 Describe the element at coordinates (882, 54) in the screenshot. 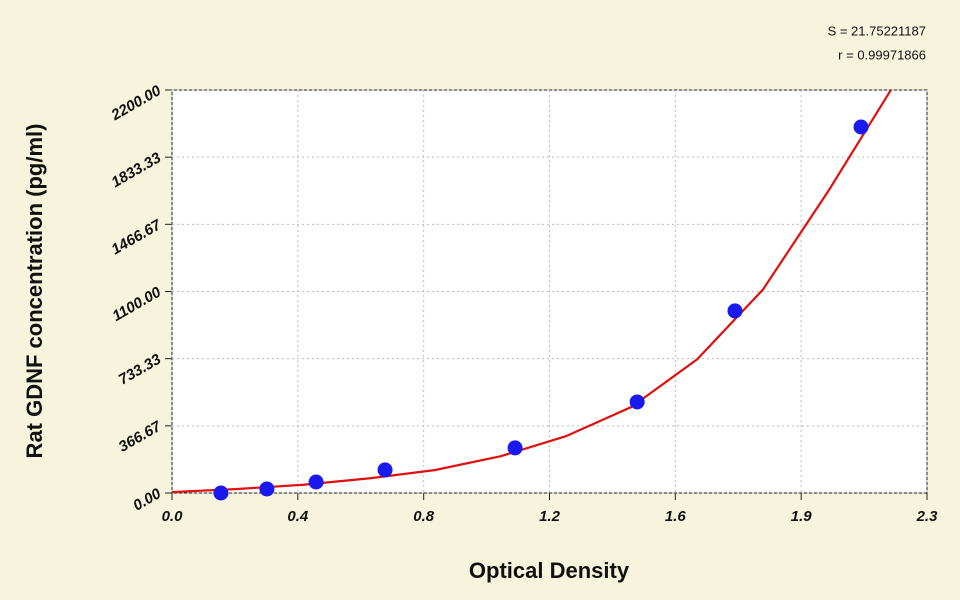

I see `annotation: r = 0.99971866` at that location.